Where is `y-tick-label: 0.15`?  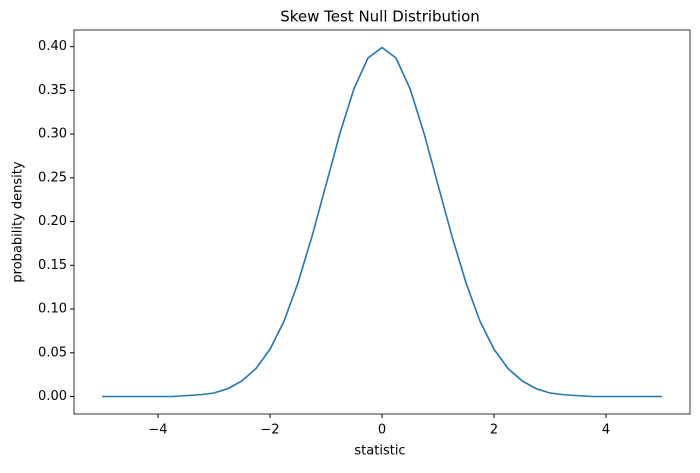 y-tick-label: 0.15 is located at coordinates (52, 265).